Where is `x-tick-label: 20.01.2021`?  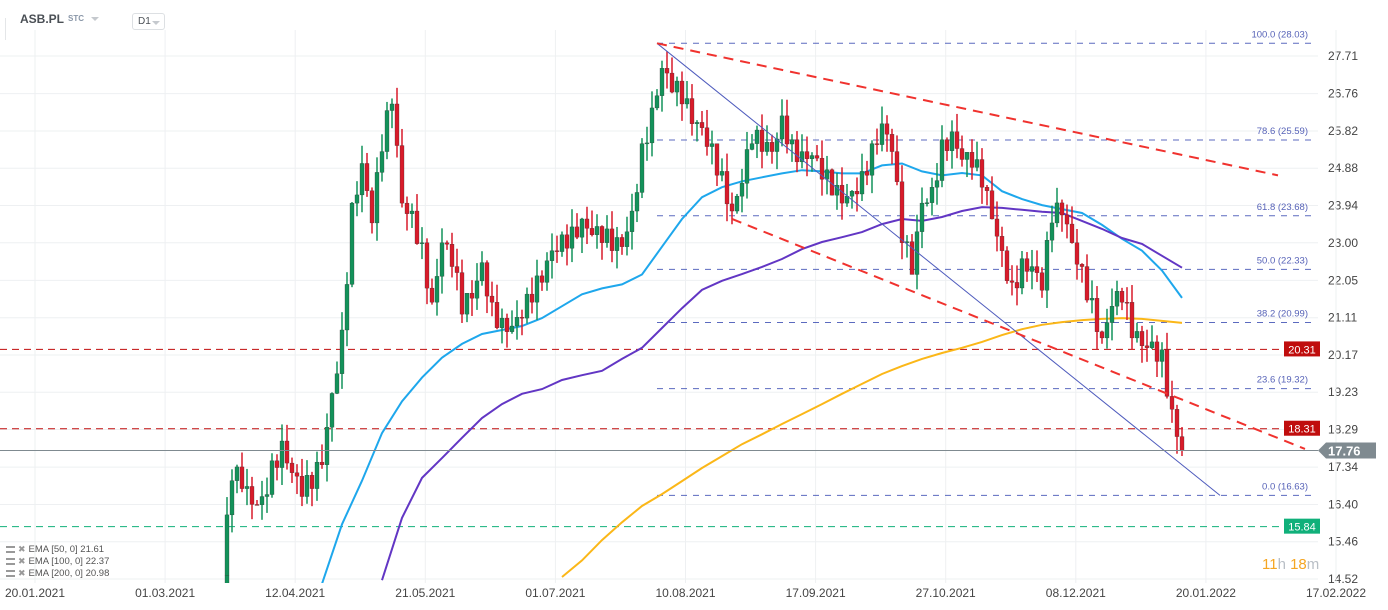 x-tick-label: 20.01.2021 is located at coordinates (35, 593).